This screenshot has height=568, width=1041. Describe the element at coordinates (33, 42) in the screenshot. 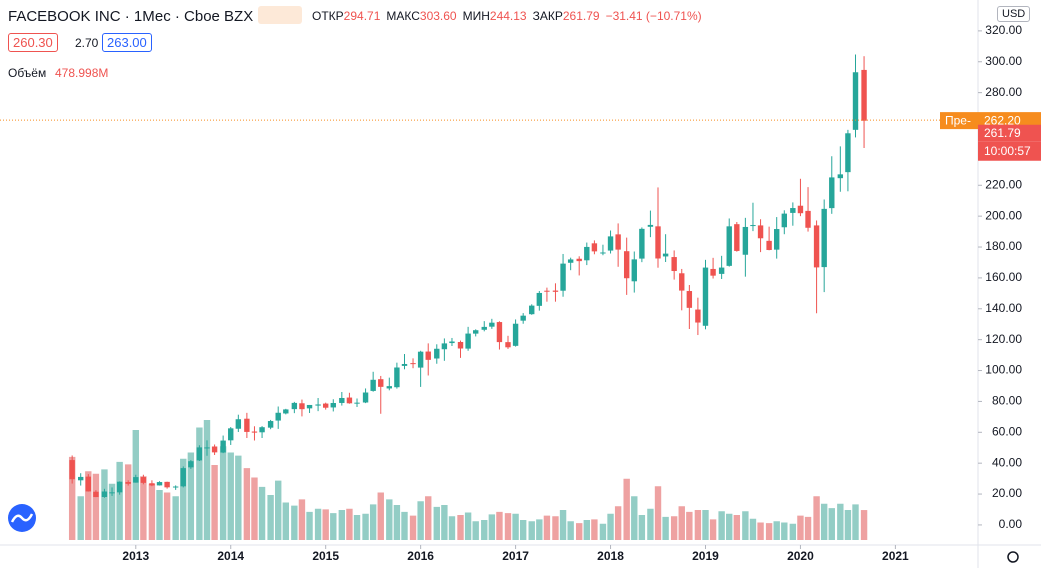

I see `bid-price: 260.30` at that location.